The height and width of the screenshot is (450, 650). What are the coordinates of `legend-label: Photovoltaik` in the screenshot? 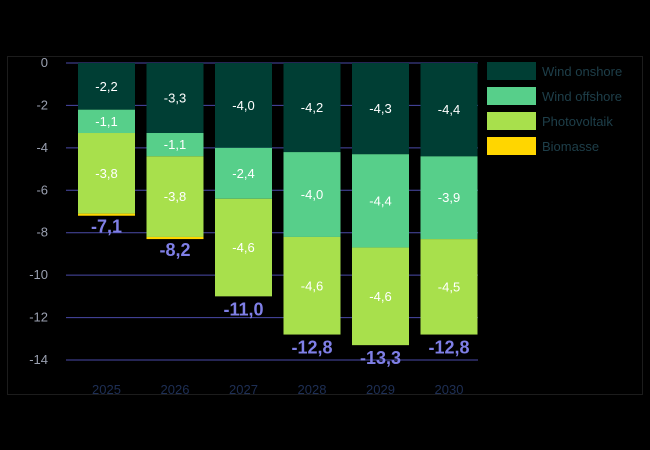 It's located at (577, 121).